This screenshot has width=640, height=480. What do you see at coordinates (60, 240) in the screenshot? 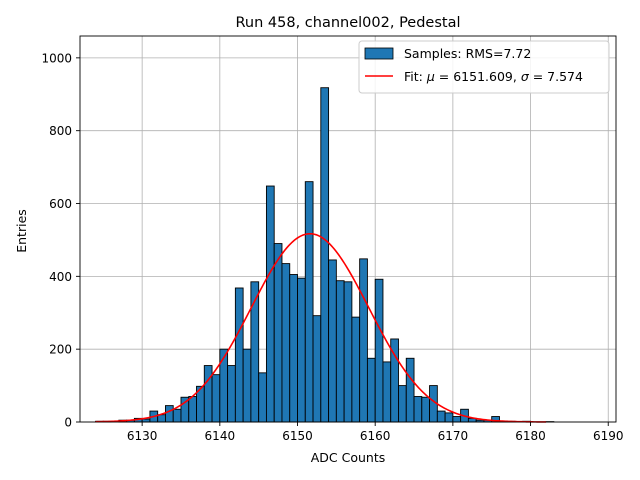
I see `y-axis-ticks: 0 200 400 600 800 1000` at bounding box center [60, 240].